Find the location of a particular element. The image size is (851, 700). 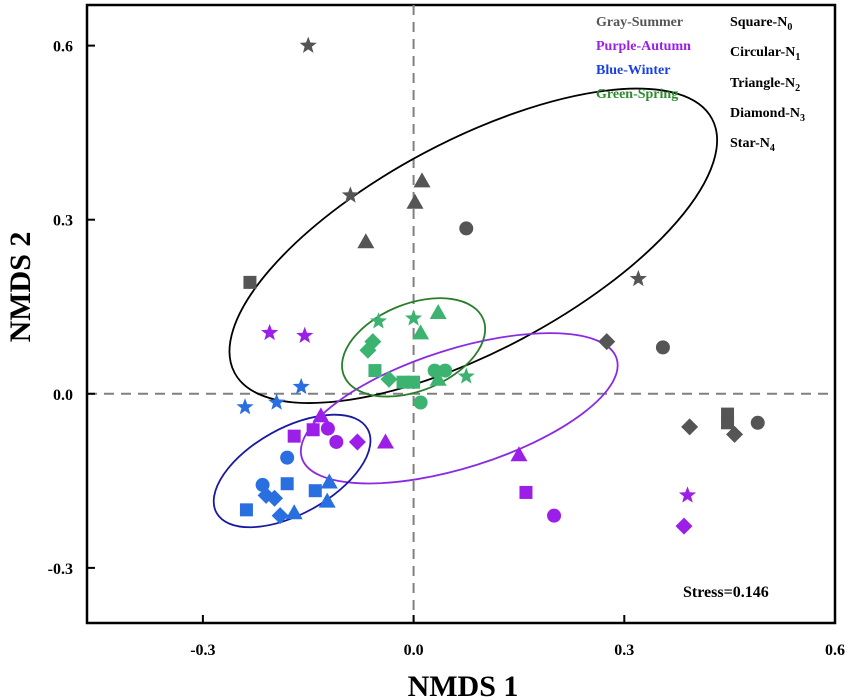

winter-circle-point is located at coordinates (287, 457).